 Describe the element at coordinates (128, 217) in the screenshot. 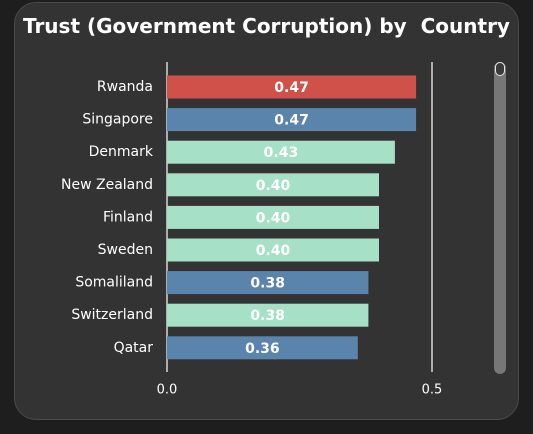

I see `category-label: Finland` at that location.